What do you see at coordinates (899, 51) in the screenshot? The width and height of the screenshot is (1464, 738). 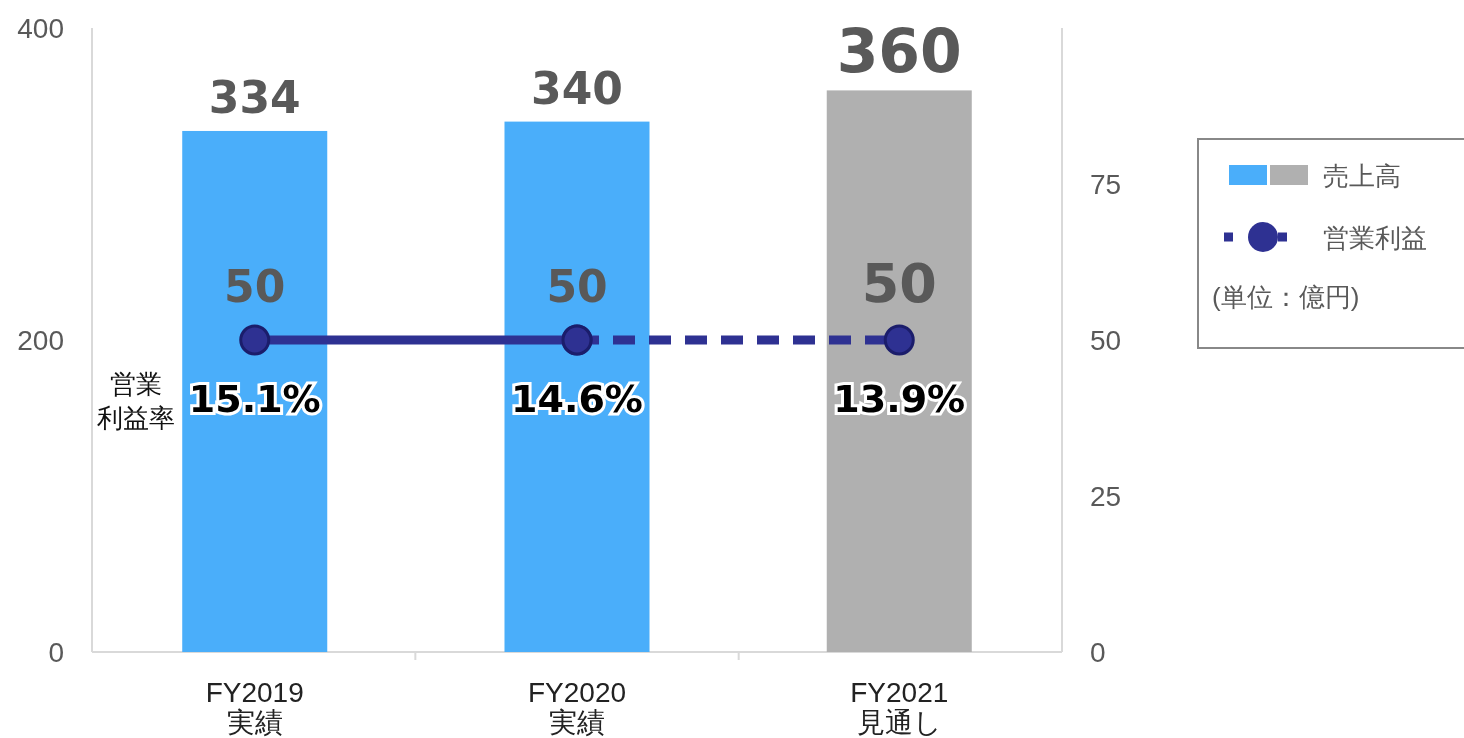 I see `data-label: 360` at bounding box center [899, 51].